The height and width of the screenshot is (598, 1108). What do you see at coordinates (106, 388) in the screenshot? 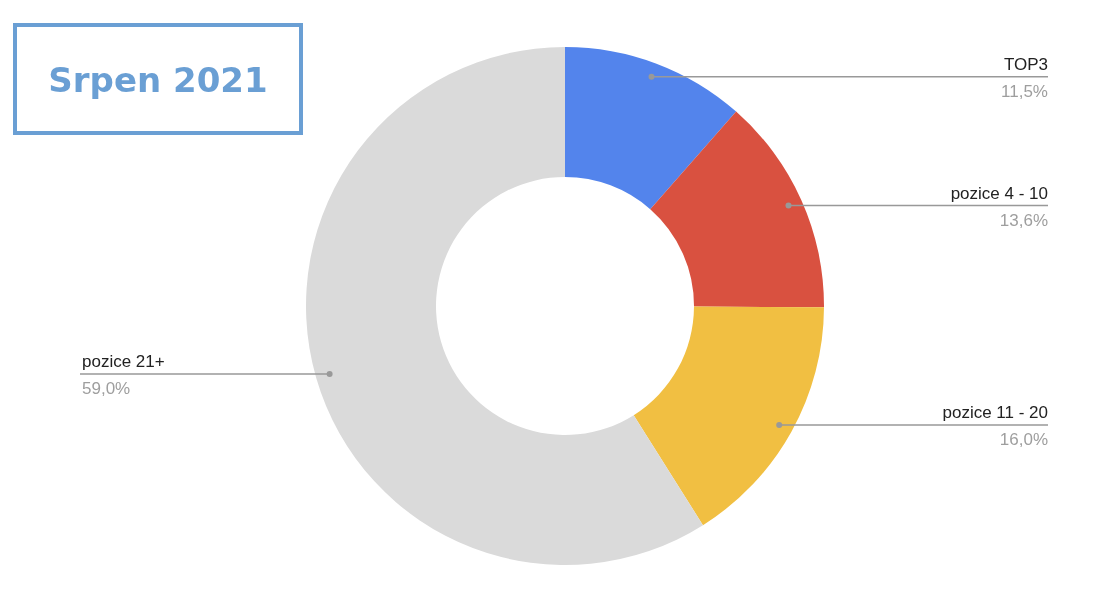
I see `data-label: 59,0%` at bounding box center [106, 388].